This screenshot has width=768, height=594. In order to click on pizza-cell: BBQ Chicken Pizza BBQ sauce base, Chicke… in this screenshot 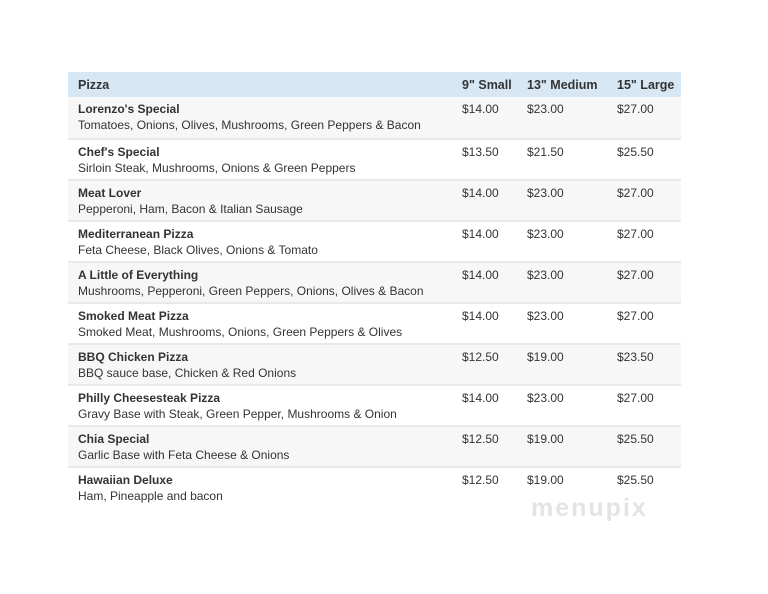, I will do `click(265, 365)`.